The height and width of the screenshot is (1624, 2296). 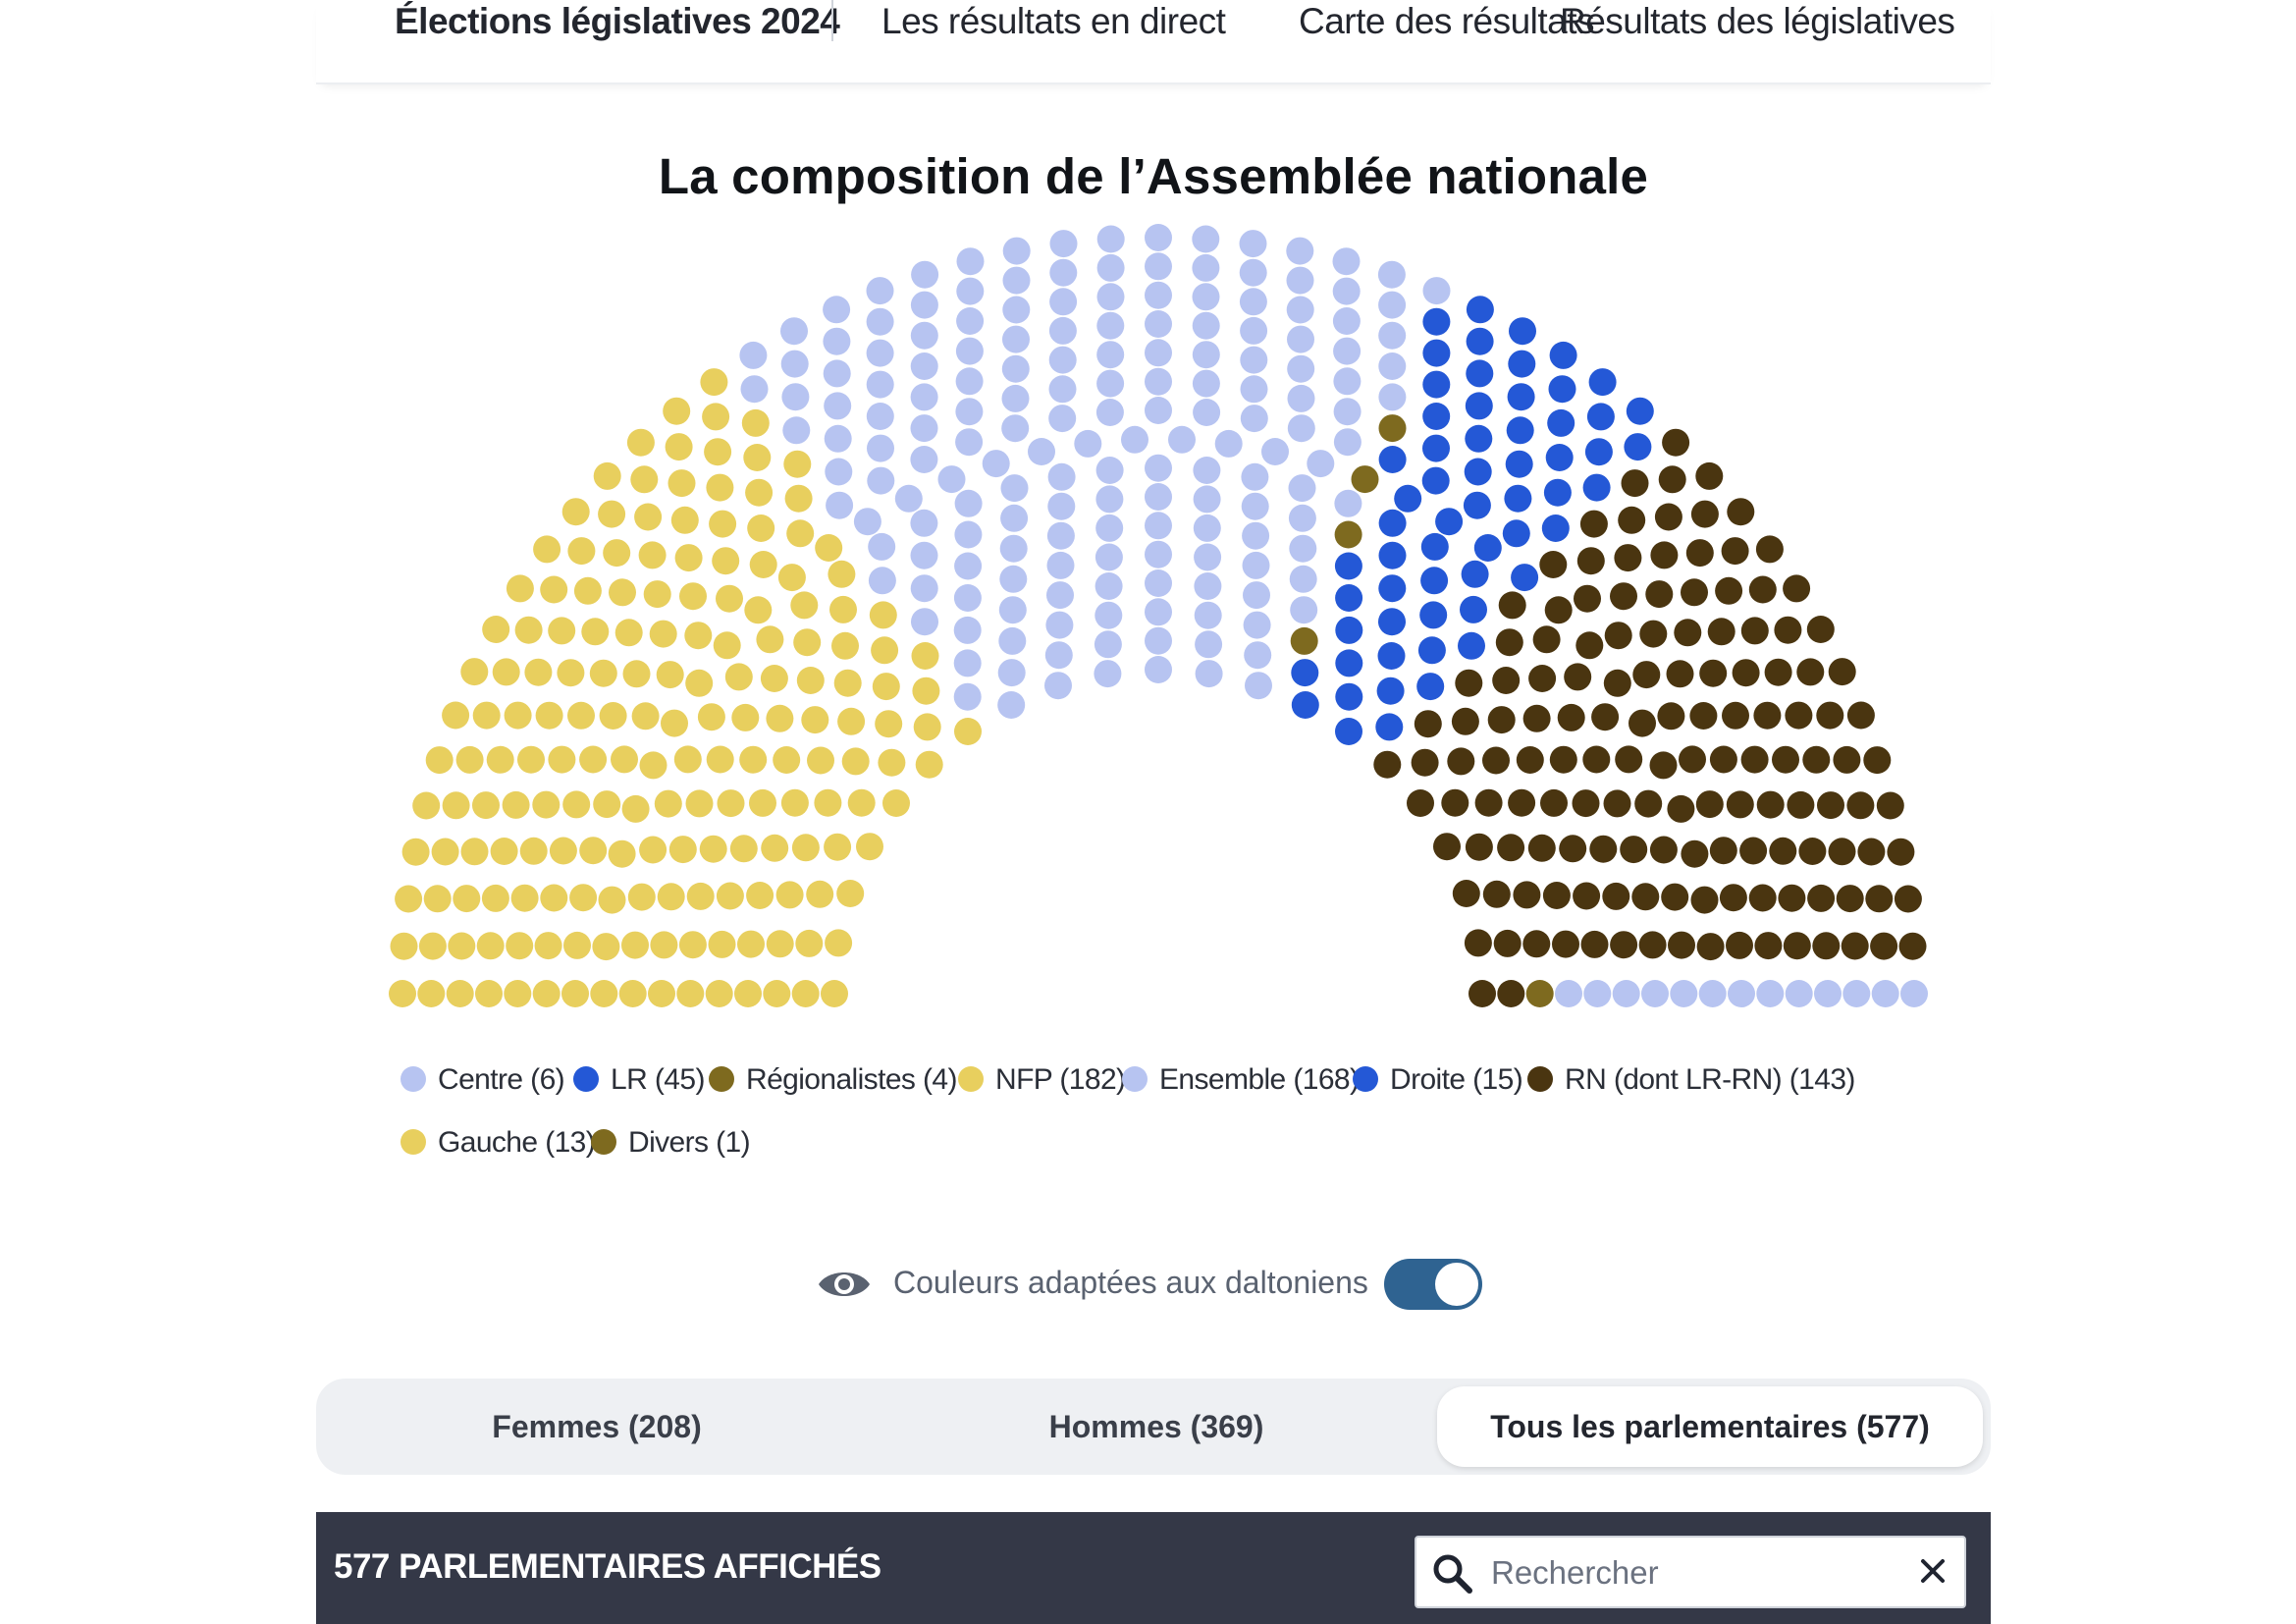 What do you see at coordinates (1757, 21) in the screenshot?
I see `nav-link-results: Résultats des législatives` at bounding box center [1757, 21].